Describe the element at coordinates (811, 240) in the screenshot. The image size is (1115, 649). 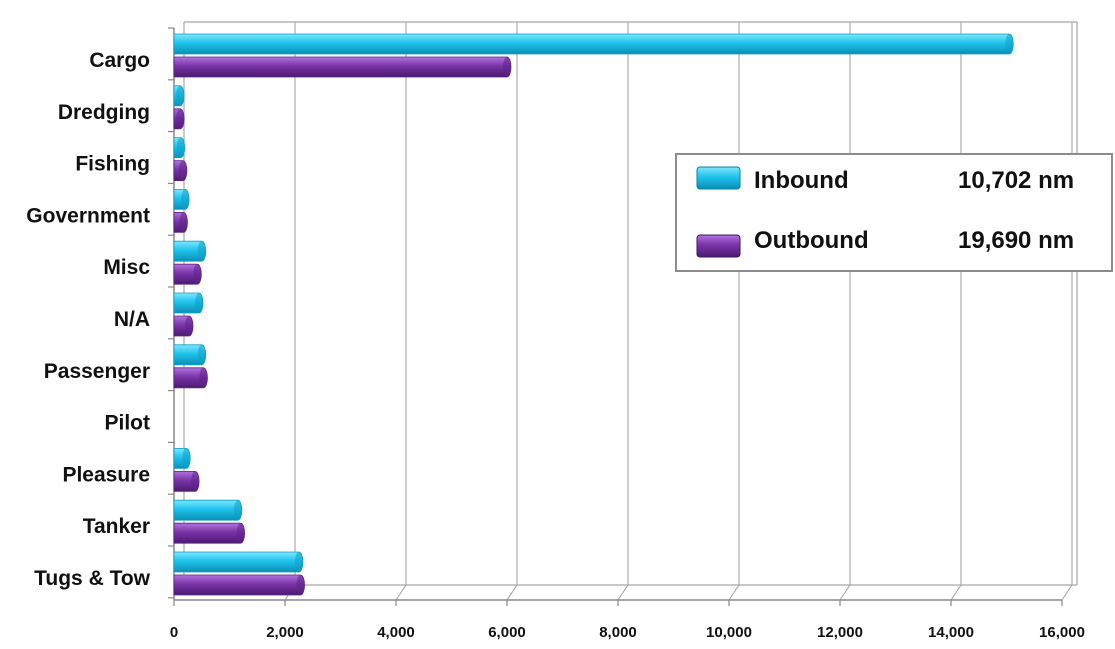
I see `outbound-label: Outbound` at that location.